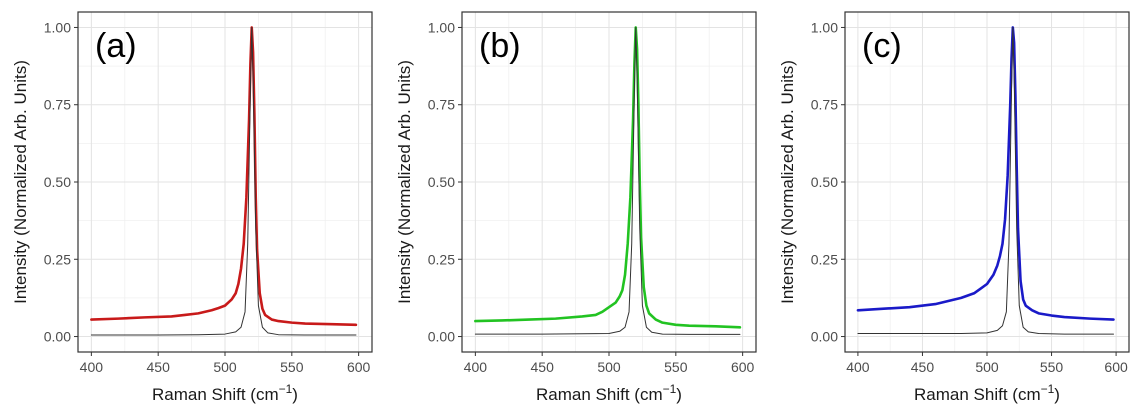 The width and height of the screenshot is (1137, 411). Describe the element at coordinates (500, 46) in the screenshot. I see `panel-label: (b)` at that location.